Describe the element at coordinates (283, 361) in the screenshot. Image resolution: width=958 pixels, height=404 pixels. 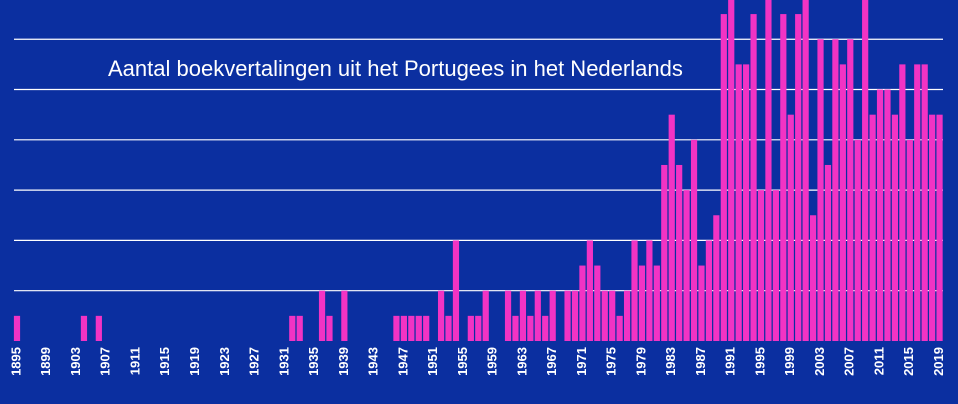
I see `x-tick-label: 1931` at that location.